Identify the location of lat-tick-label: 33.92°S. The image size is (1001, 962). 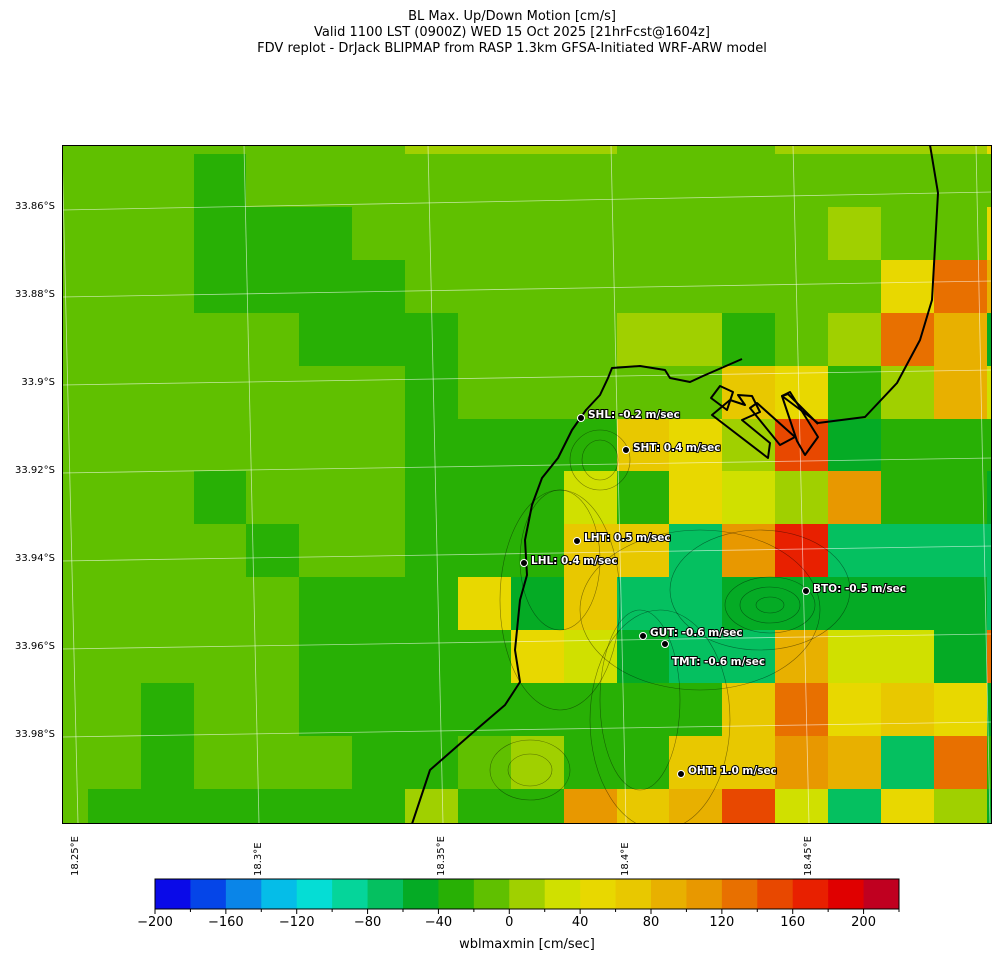
(35, 470).